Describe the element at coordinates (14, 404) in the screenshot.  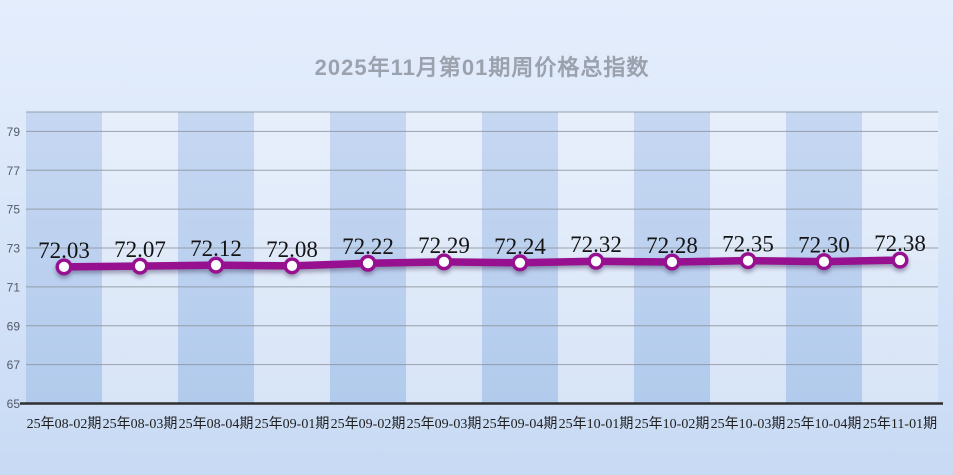
I see `y-axis-tick-label: 65` at that location.